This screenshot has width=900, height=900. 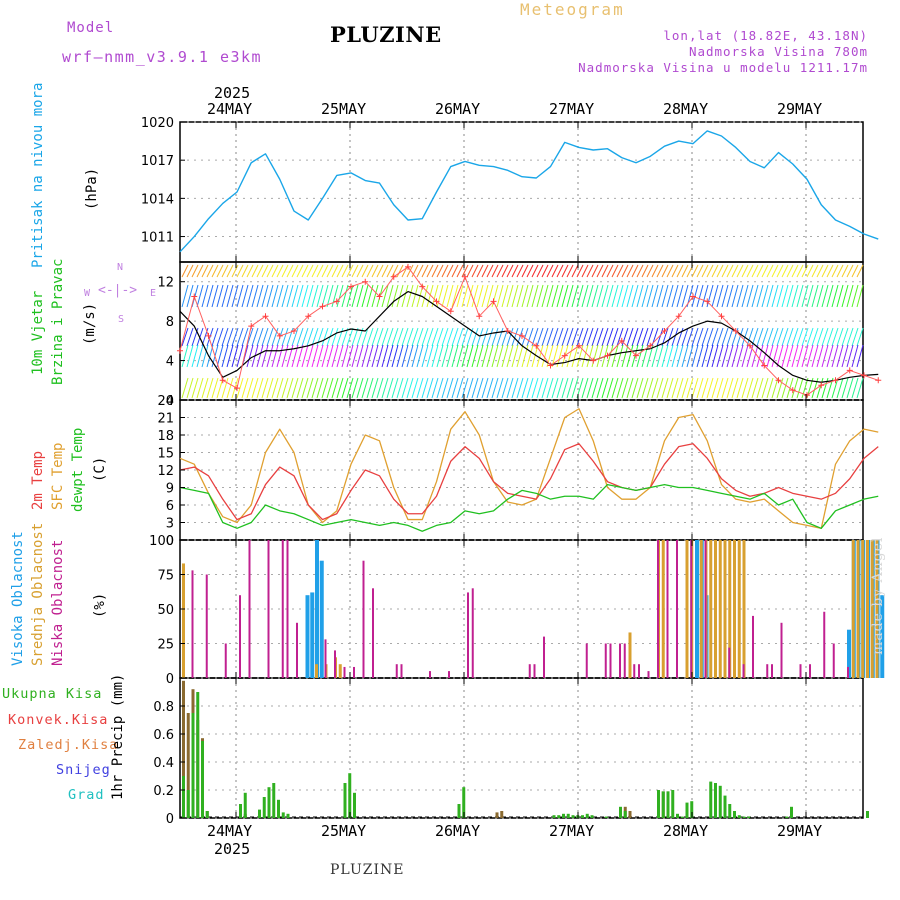 I want to click on wind-gust-line, so click(x=529, y=331).